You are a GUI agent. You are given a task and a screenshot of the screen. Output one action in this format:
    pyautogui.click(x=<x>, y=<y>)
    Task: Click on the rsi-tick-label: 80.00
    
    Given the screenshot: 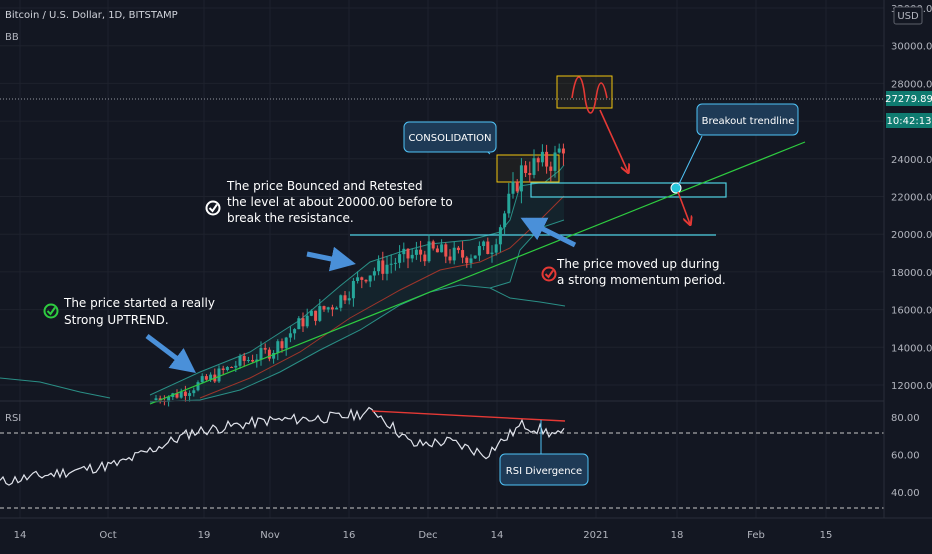 What is the action you would take?
    pyautogui.click(x=905, y=418)
    